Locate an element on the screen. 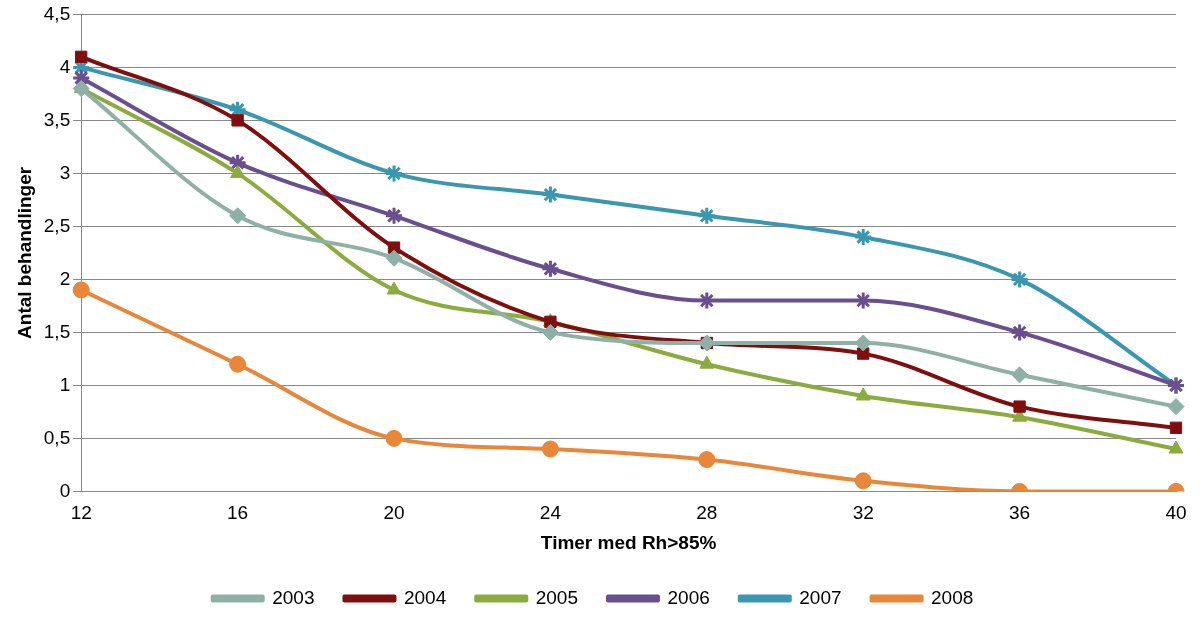 The height and width of the screenshot is (624, 1202). legend-label: 2006 is located at coordinates (688, 597).